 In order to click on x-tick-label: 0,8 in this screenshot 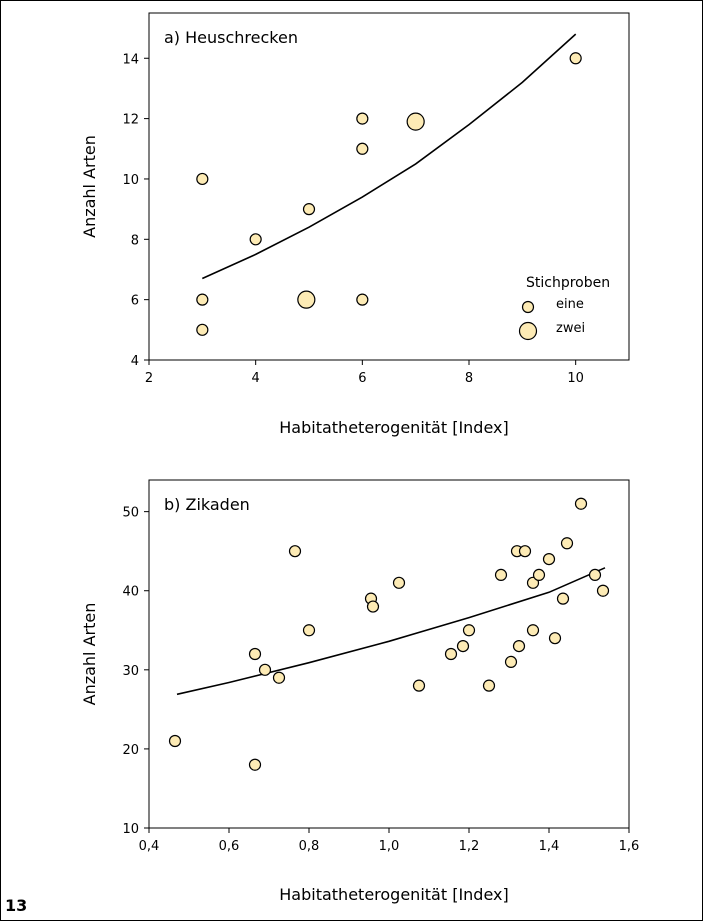, I will do `click(309, 846)`.